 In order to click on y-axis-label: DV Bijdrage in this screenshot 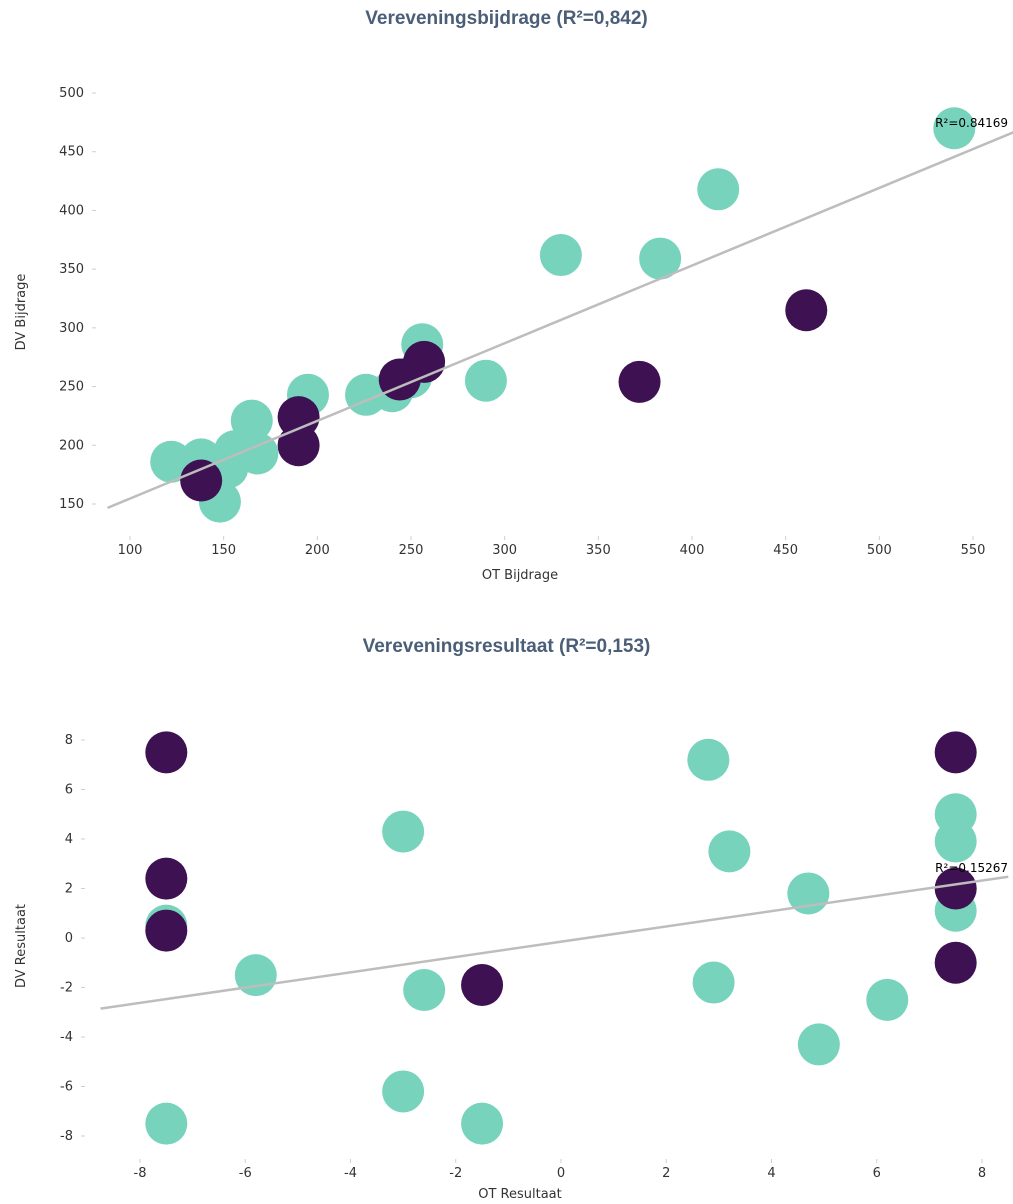, I will do `click(21, 312)`.